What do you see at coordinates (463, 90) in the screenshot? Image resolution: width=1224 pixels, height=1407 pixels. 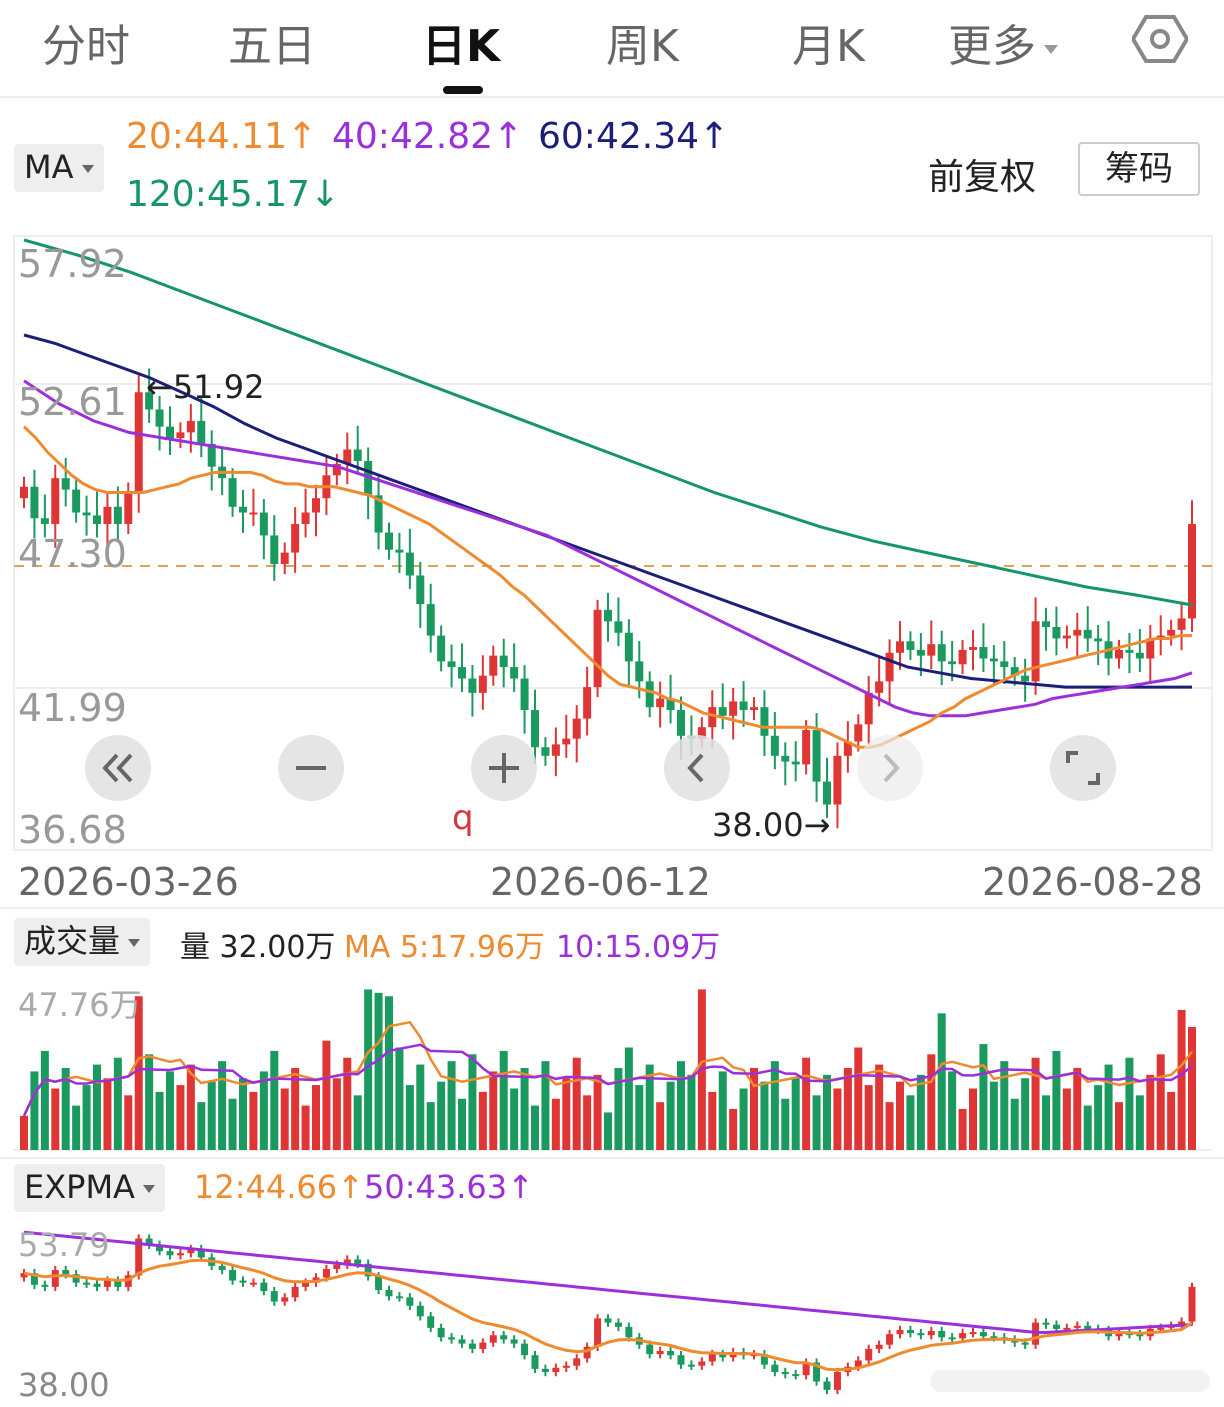 I see `active-tab-indicator` at bounding box center [463, 90].